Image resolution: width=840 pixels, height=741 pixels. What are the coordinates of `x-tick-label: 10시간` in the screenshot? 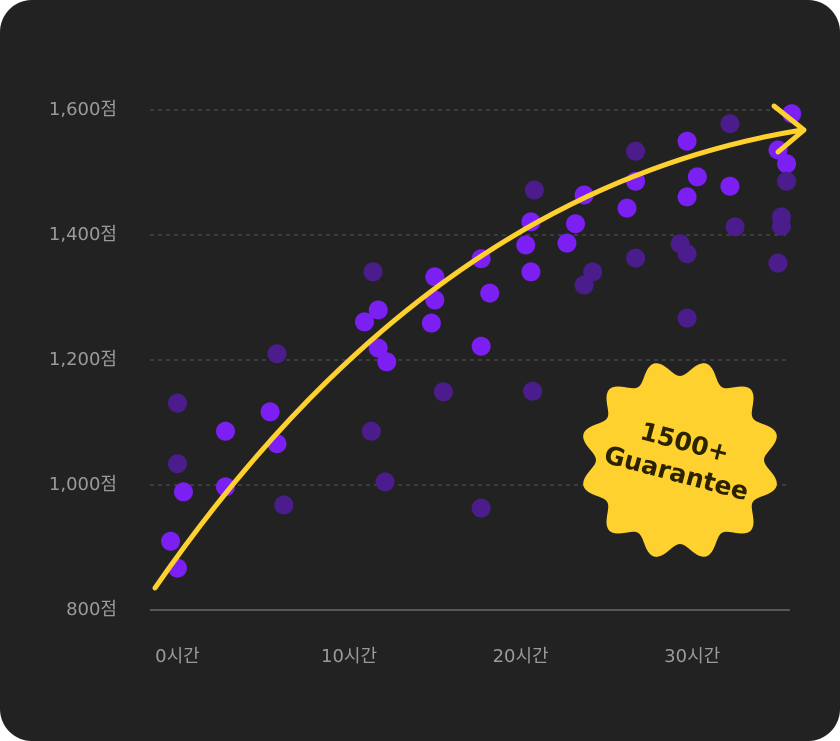 It's located at (349, 656).